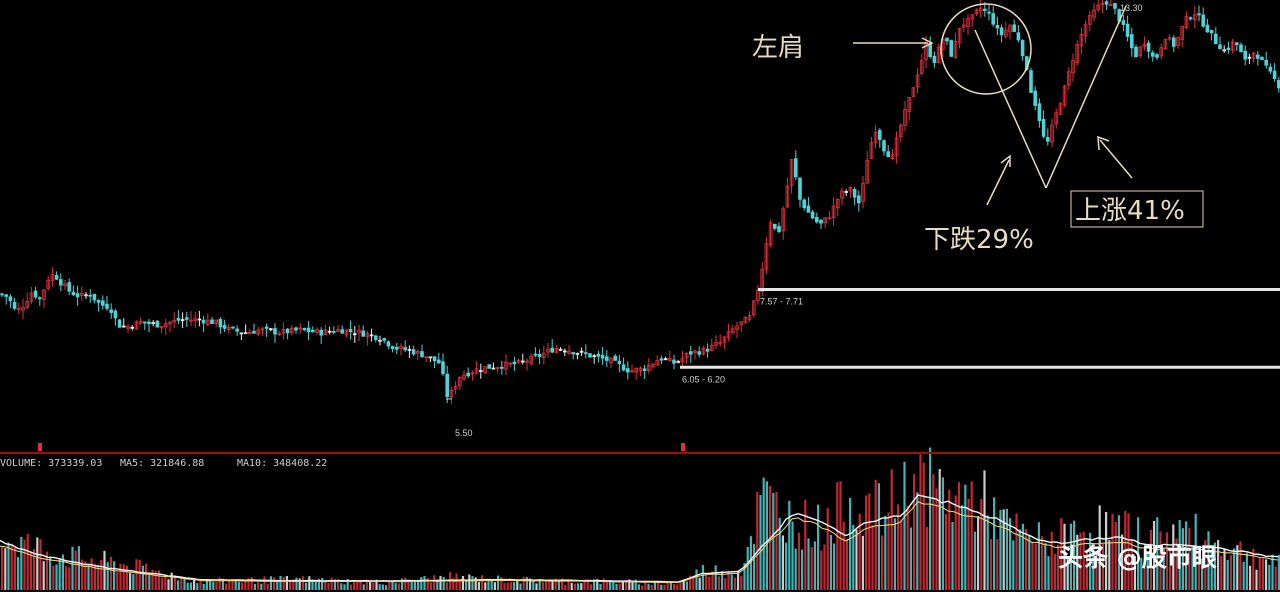 The image size is (1280, 592). What do you see at coordinates (1124, 116) in the screenshot?
I see `rise-annotation: 上涨41%` at bounding box center [1124, 116].